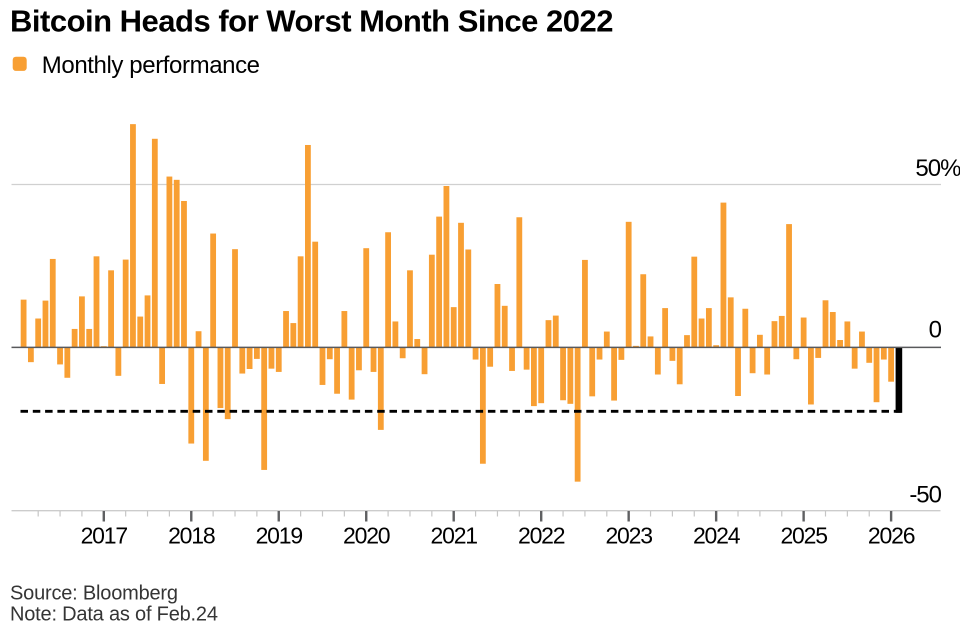 The height and width of the screenshot is (627, 960). Describe the element at coordinates (541, 535) in the screenshot. I see `svg-text: 2022` at that location.